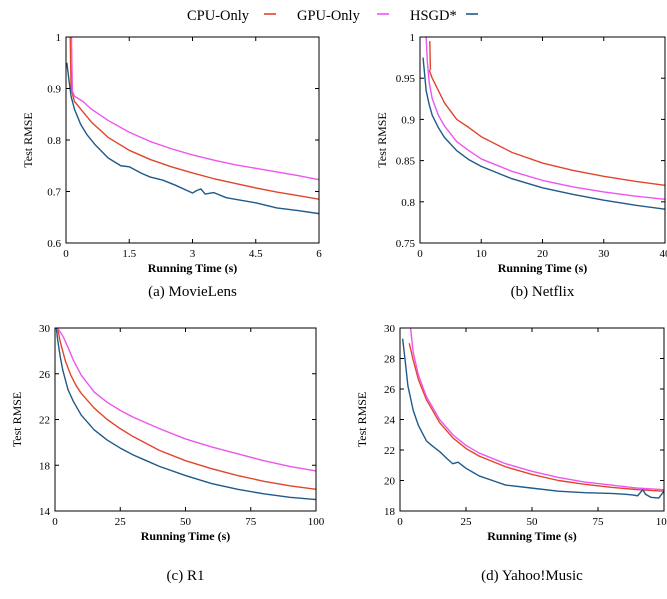  I want to click on x-tick-label: 4.5, so click(256, 254).